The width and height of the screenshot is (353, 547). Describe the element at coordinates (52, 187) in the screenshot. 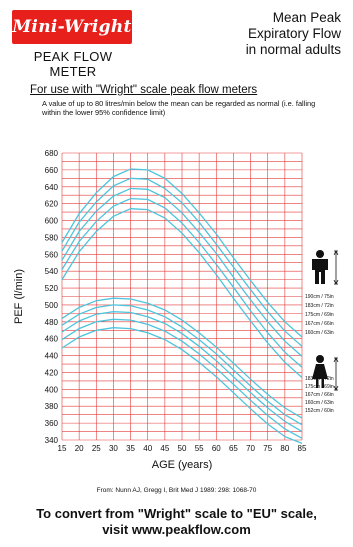

I see `y-tick-label: 640` at that location.